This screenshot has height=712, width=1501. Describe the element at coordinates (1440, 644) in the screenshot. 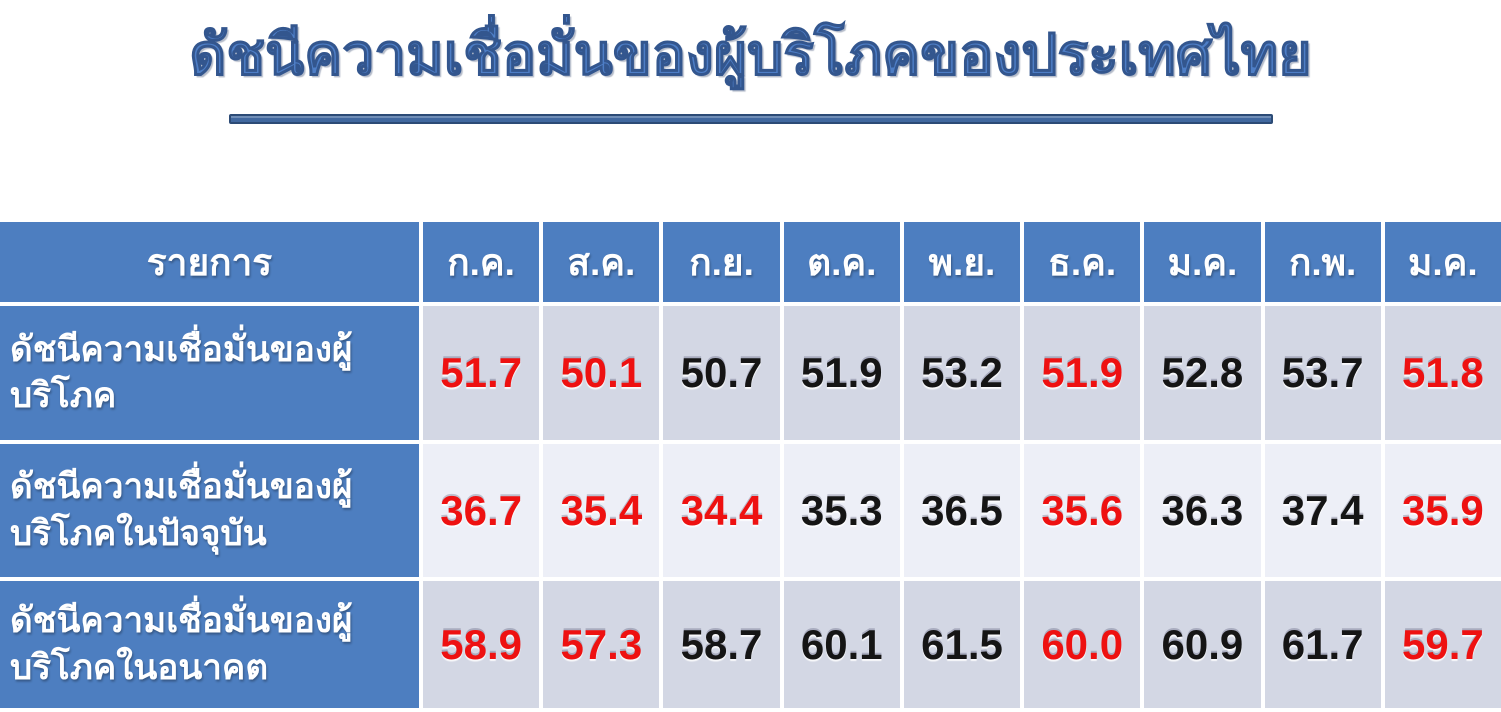

I see `table-cell: 59.7` at that location.